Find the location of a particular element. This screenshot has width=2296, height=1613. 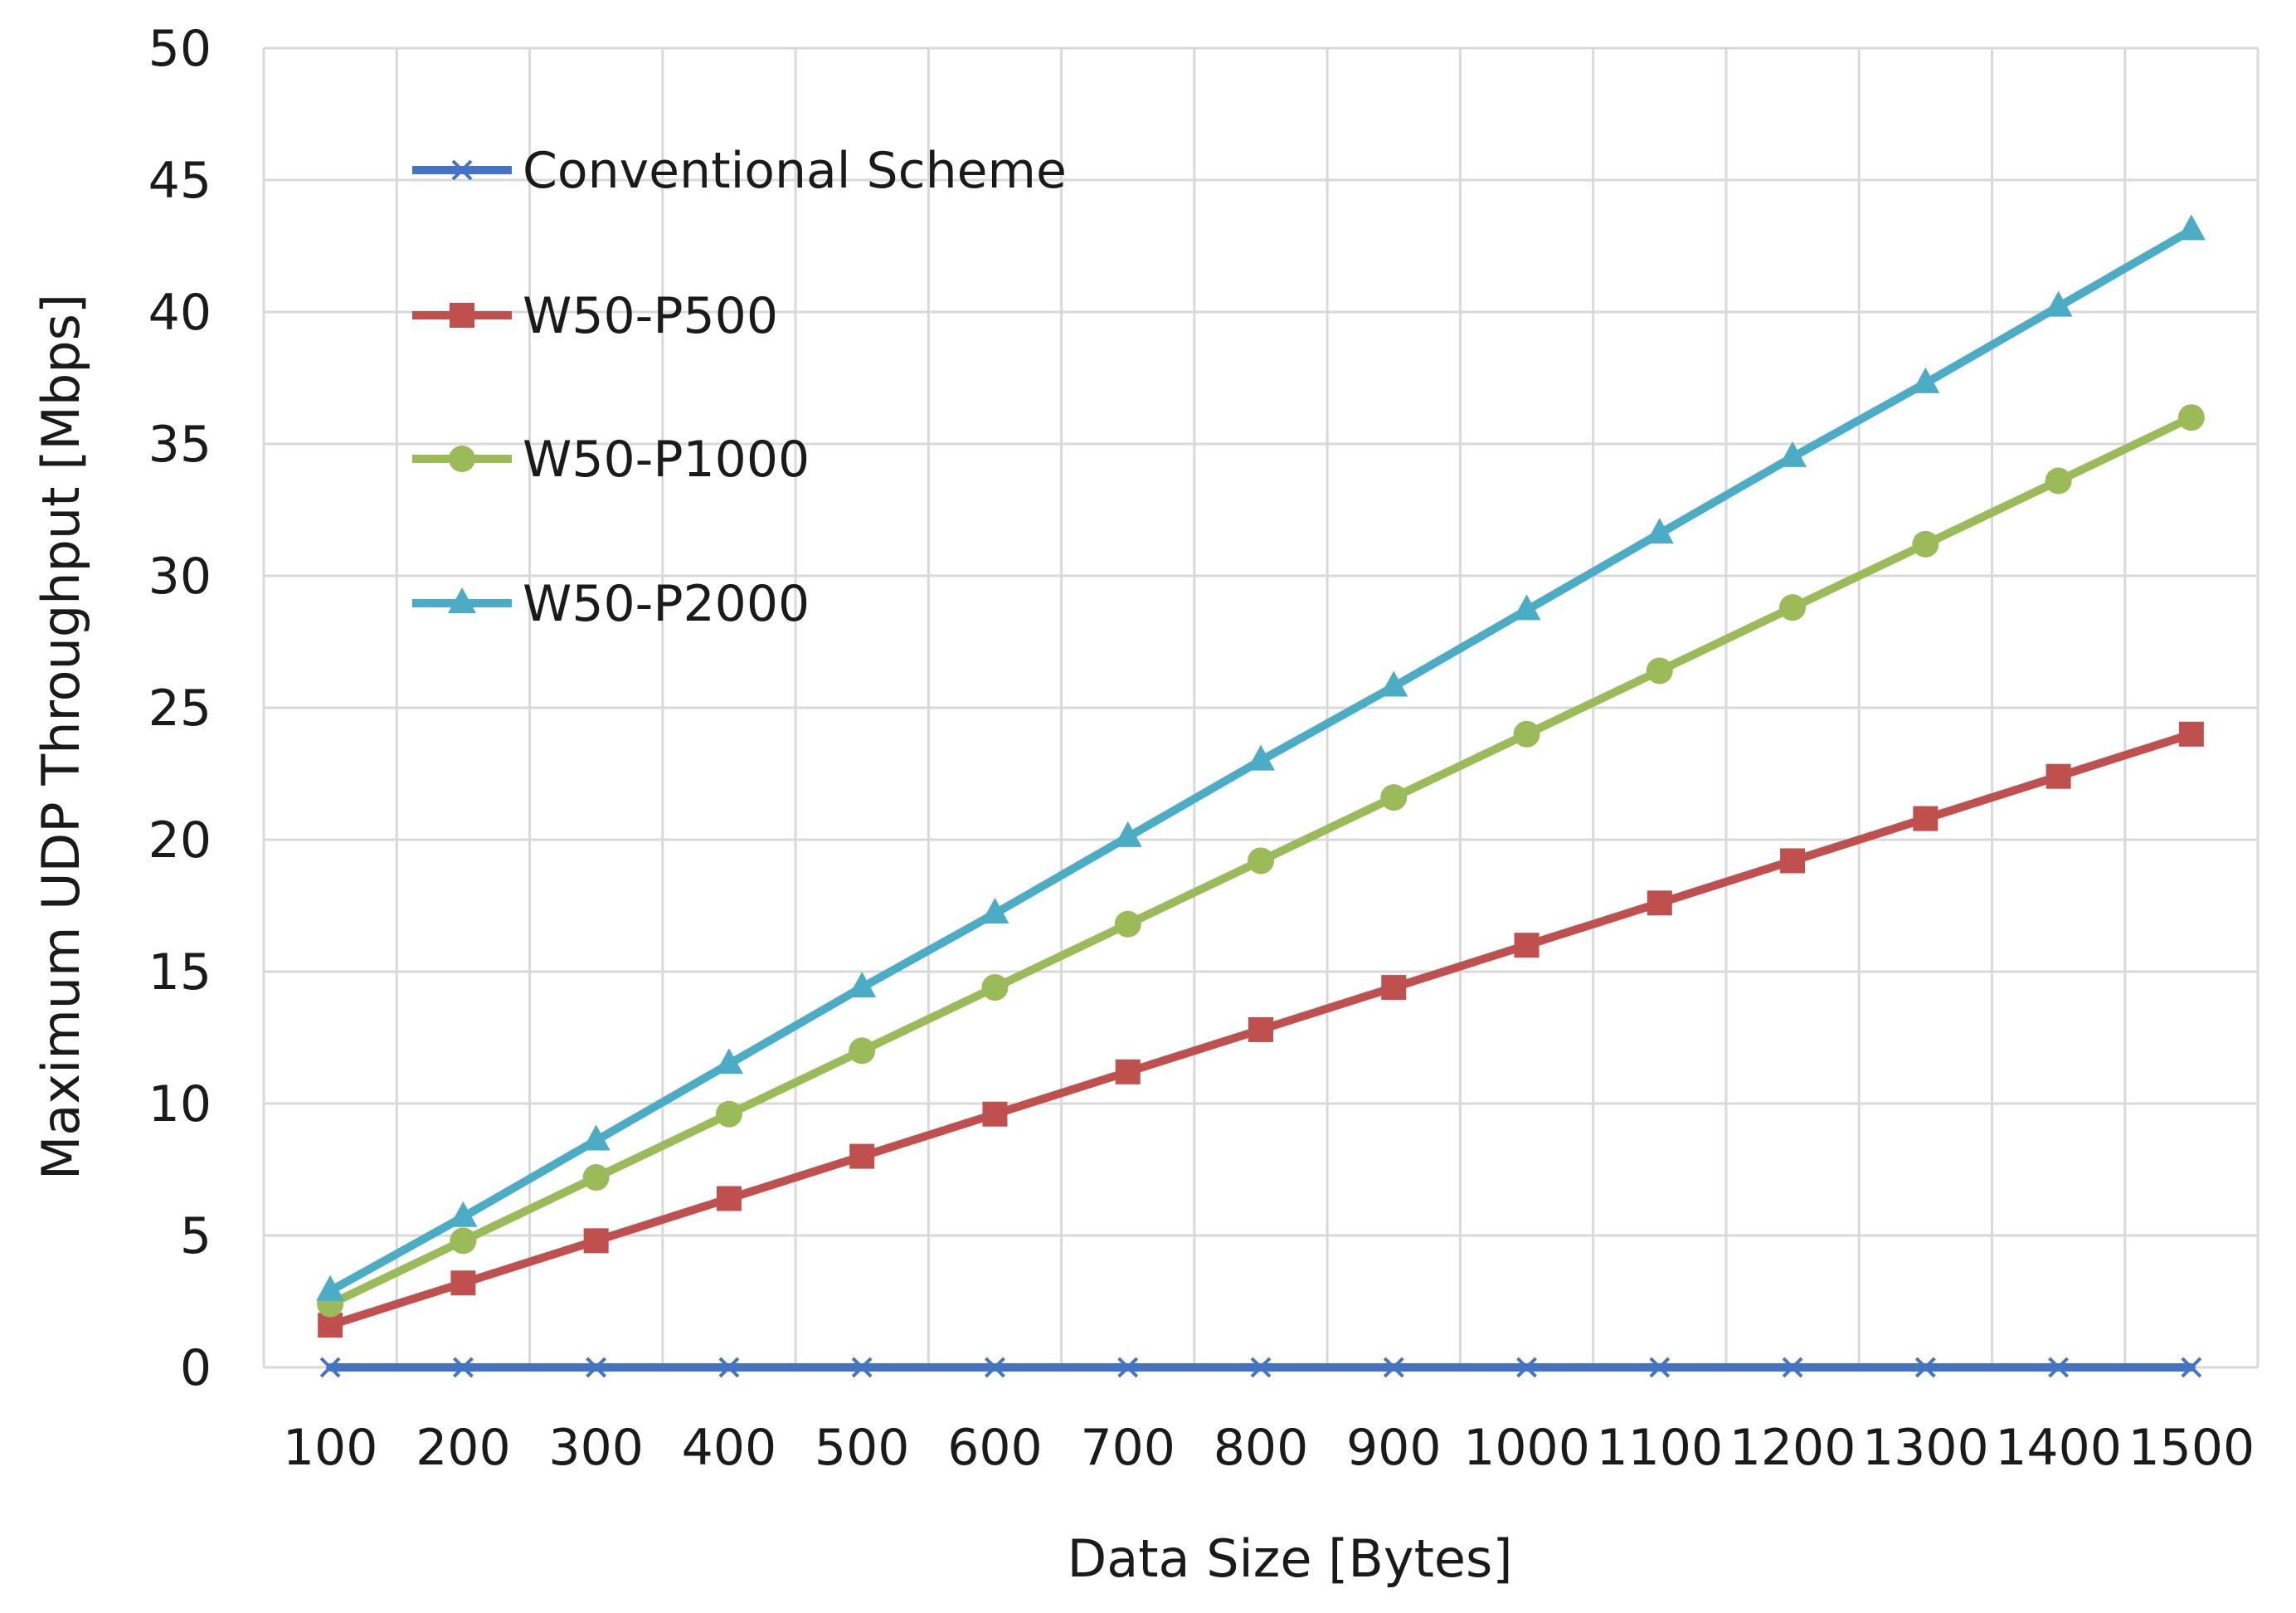

x-tick-label: 600 is located at coordinates (995, 1448).